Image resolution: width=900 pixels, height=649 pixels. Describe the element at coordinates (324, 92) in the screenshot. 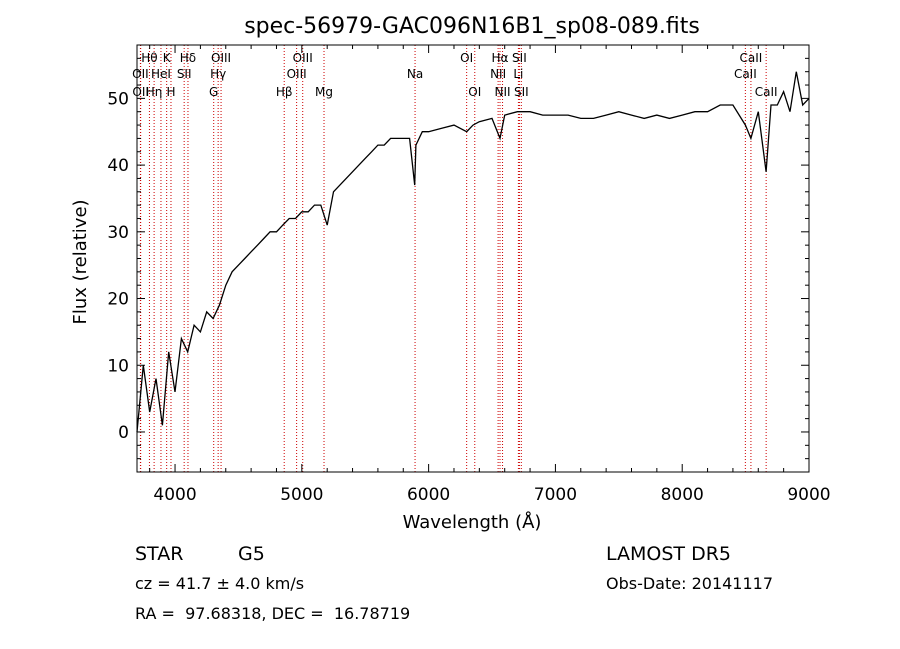

I see `line-marker-label: Mg` at that location.